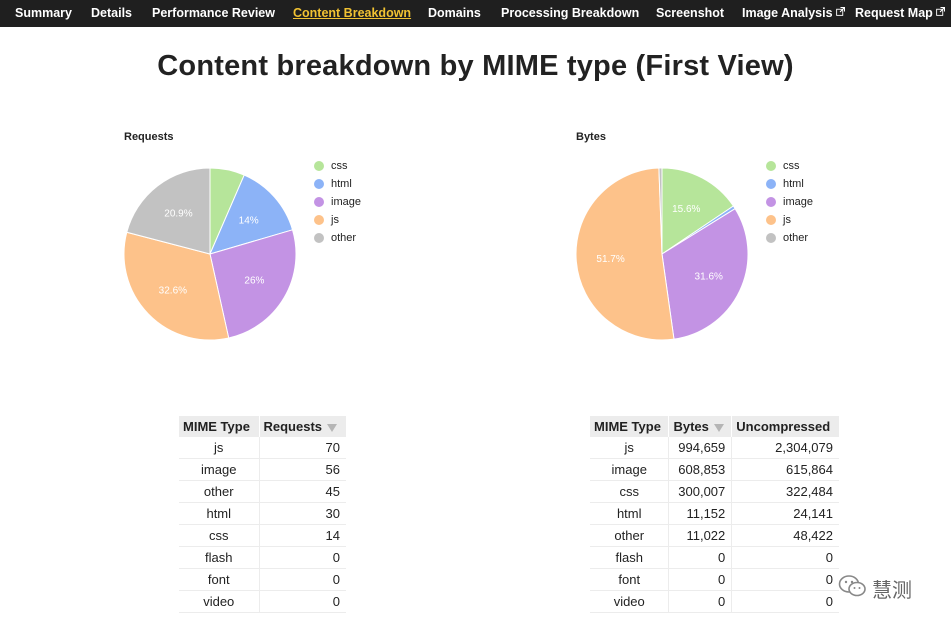  What do you see at coordinates (630, 579) in the screenshot?
I see `mime-type-cell: font` at bounding box center [630, 579].